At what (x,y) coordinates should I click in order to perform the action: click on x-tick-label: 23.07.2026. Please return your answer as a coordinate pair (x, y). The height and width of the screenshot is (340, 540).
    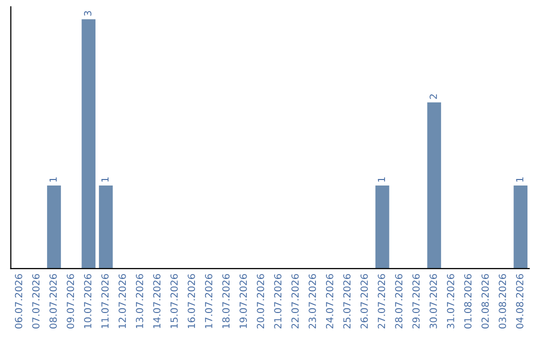
    Looking at the image, I should click on (312, 301).